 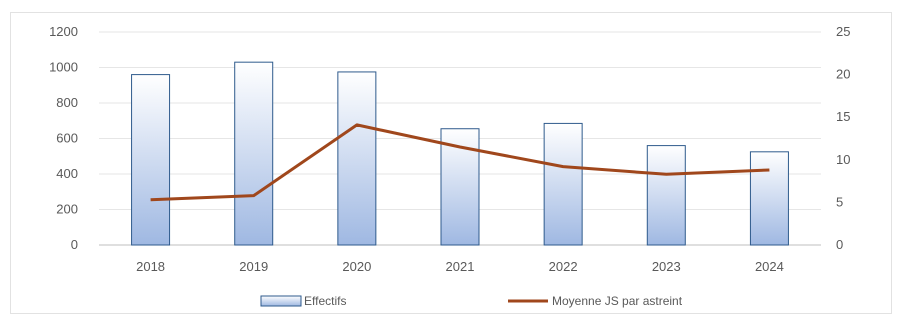 I want to click on left-tick-label: 1000, so click(x=63, y=67).